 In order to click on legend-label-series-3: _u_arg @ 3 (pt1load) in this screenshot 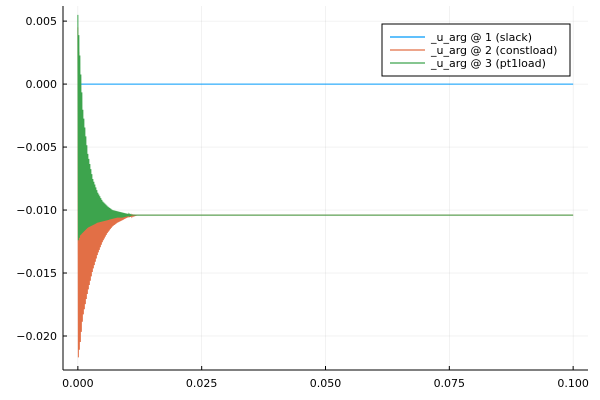, I will do `click(488, 63)`.